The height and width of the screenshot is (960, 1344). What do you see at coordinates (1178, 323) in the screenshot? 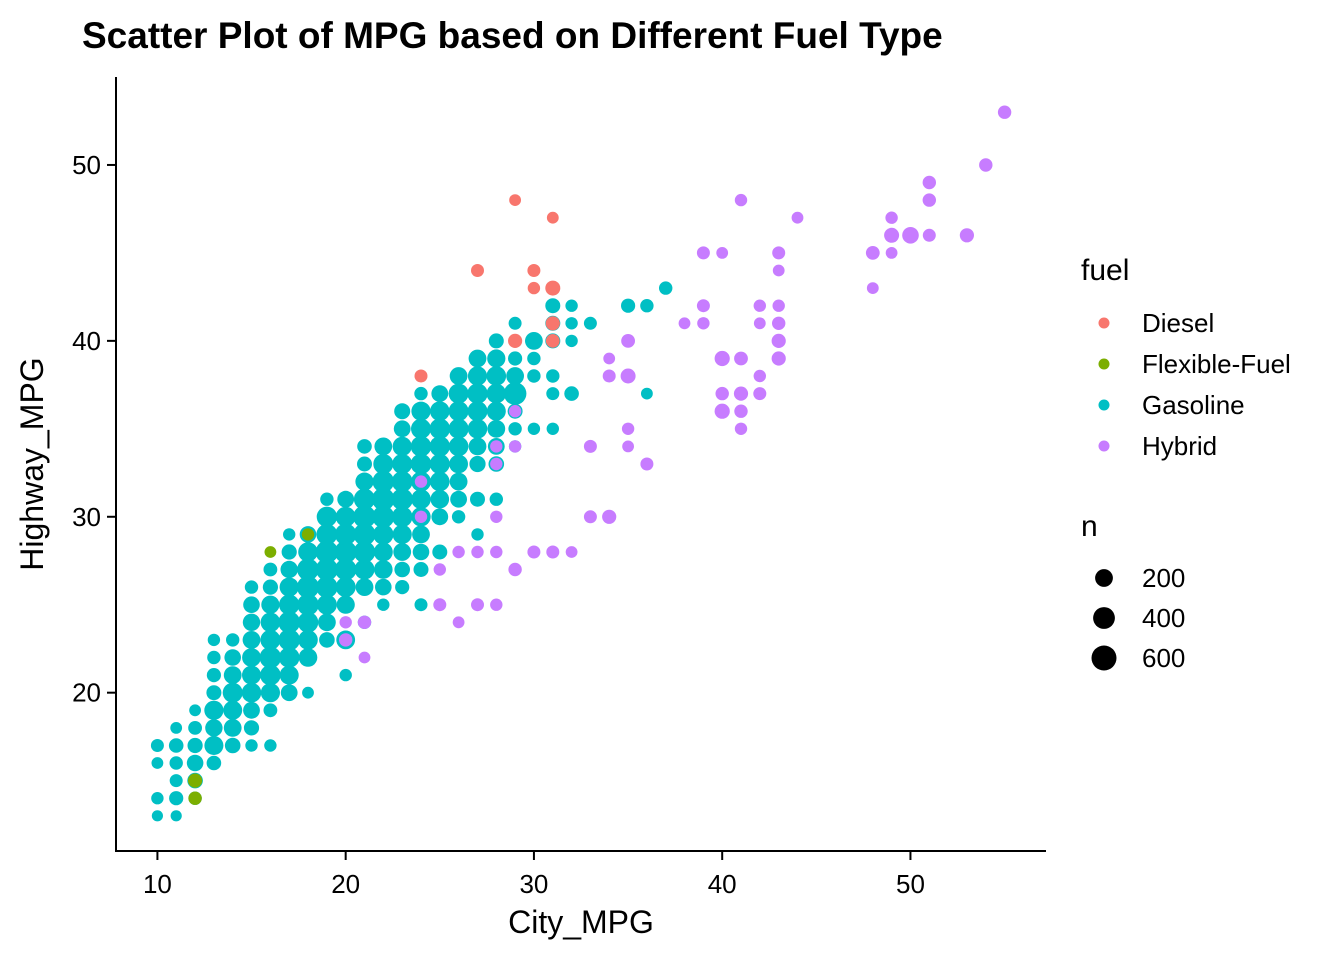
I see `legend-label: Diesel` at bounding box center [1178, 323].